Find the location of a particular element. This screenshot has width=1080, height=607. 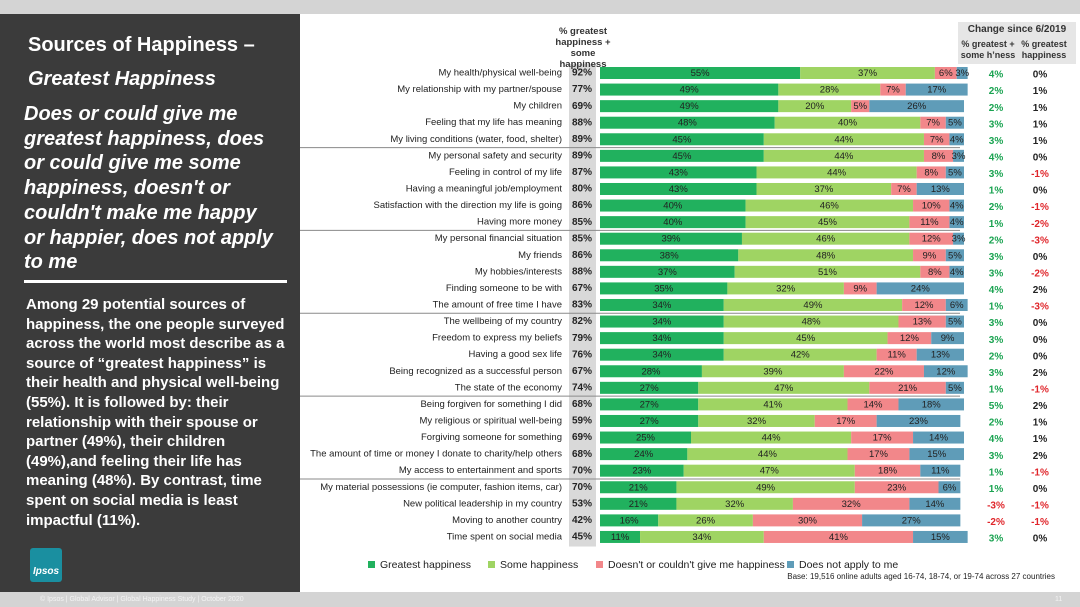

category-label: My hobbies/interests is located at coordinates (518, 271).